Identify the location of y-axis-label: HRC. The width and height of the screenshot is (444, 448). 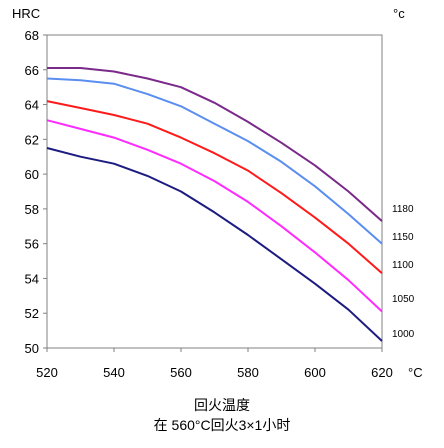
(26, 13).